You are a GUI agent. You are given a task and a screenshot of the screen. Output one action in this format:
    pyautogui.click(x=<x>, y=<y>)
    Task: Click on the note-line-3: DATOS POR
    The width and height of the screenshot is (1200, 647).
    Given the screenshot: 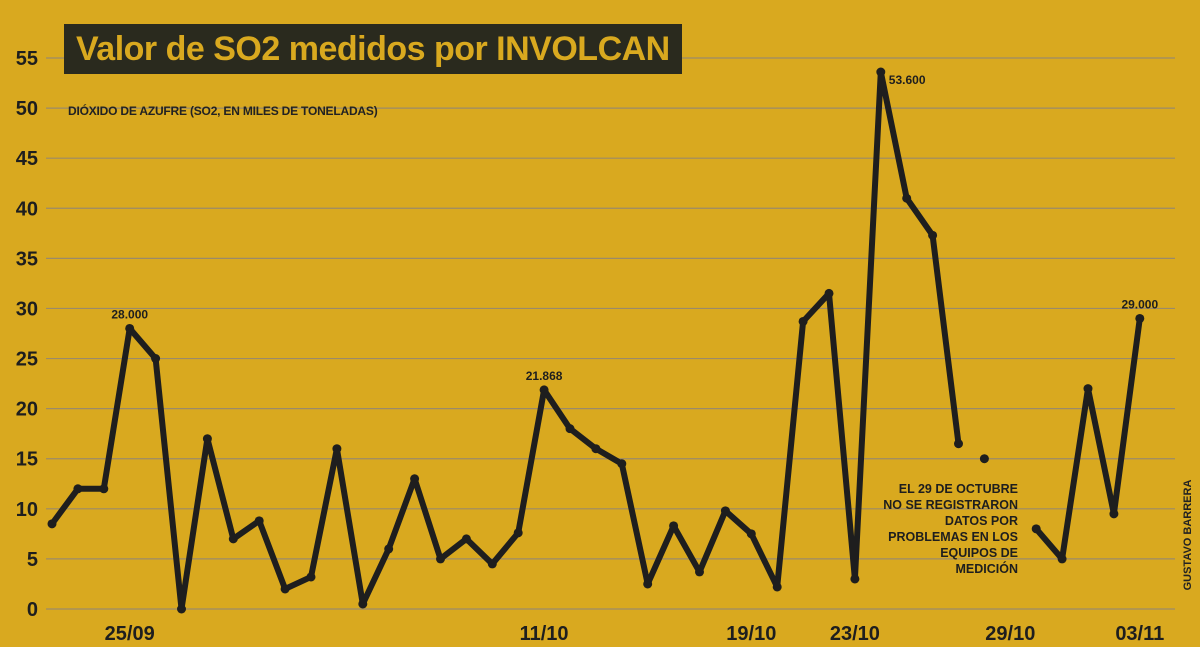 What is the action you would take?
    pyautogui.click(x=981, y=521)
    